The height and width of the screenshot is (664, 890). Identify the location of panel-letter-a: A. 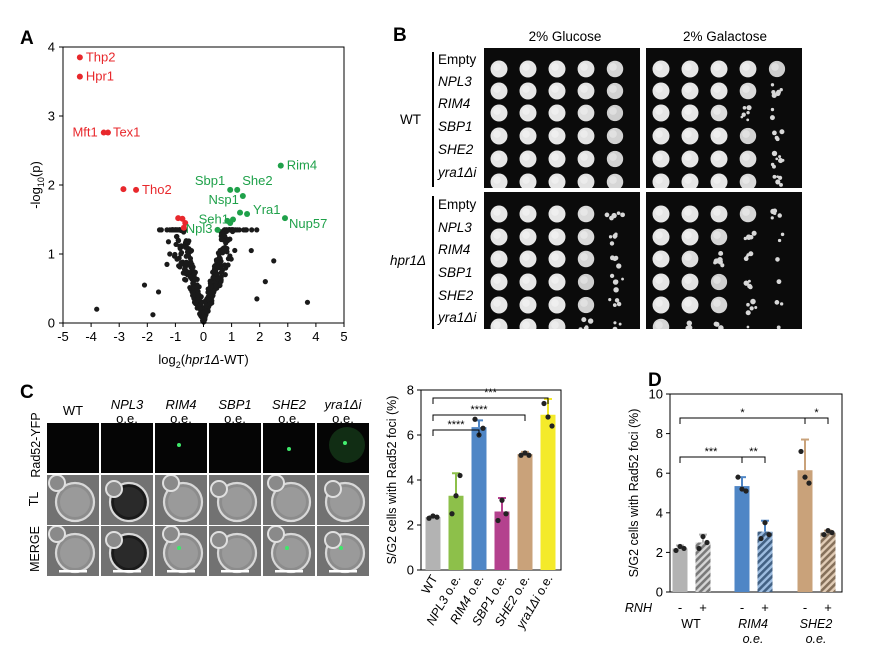
(27, 38).